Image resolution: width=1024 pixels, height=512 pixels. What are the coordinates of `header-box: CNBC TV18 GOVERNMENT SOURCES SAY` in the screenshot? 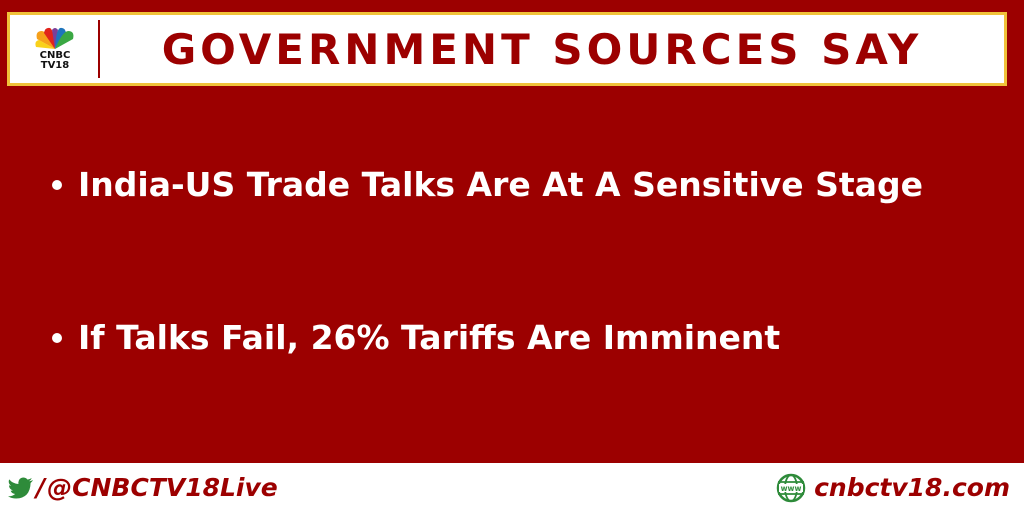 It's located at (507, 49).